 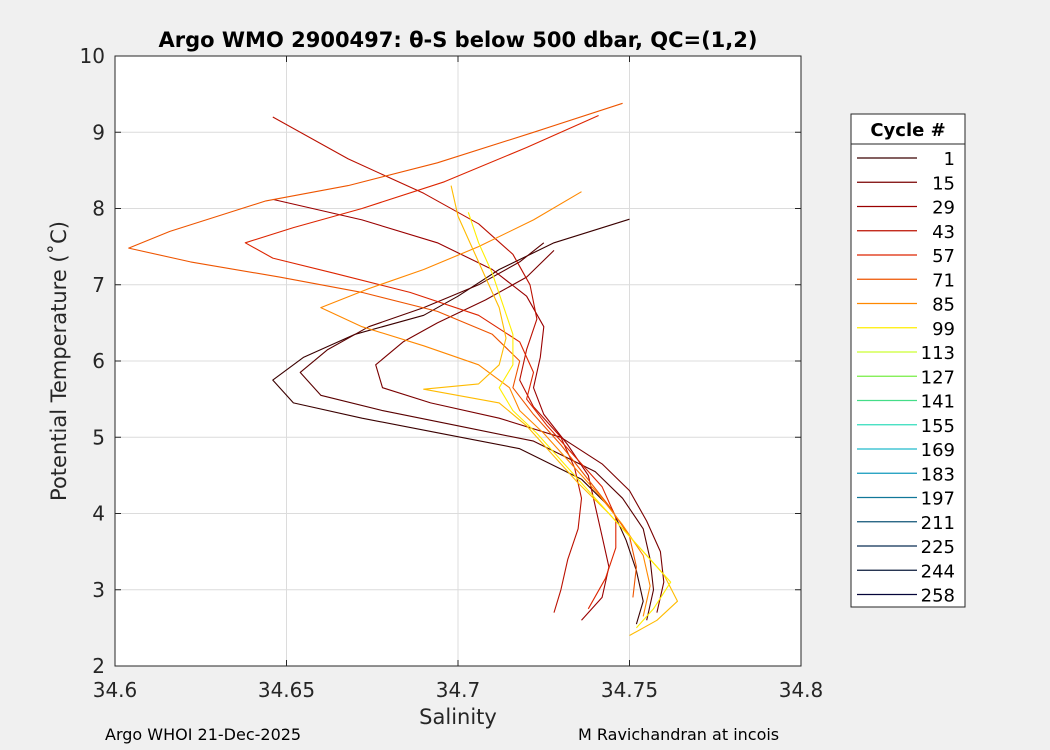 What do you see at coordinates (938, 571) in the screenshot?
I see `legend-entry-label: 244` at bounding box center [938, 571].